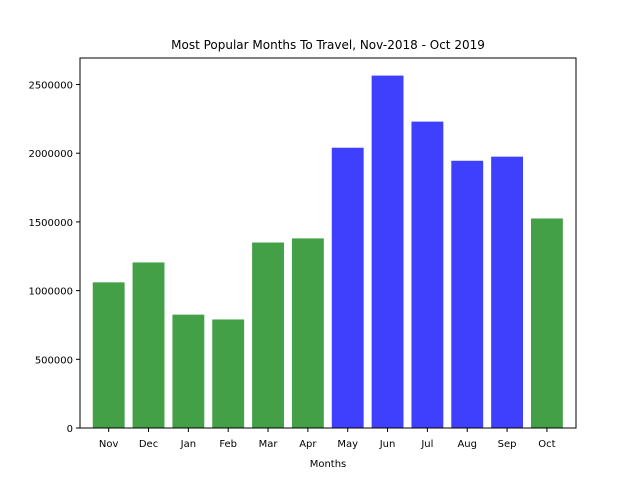 The width and height of the screenshot is (640, 480). Describe the element at coordinates (308, 444) in the screenshot. I see `x-tick-label-apr: Apr` at that location.